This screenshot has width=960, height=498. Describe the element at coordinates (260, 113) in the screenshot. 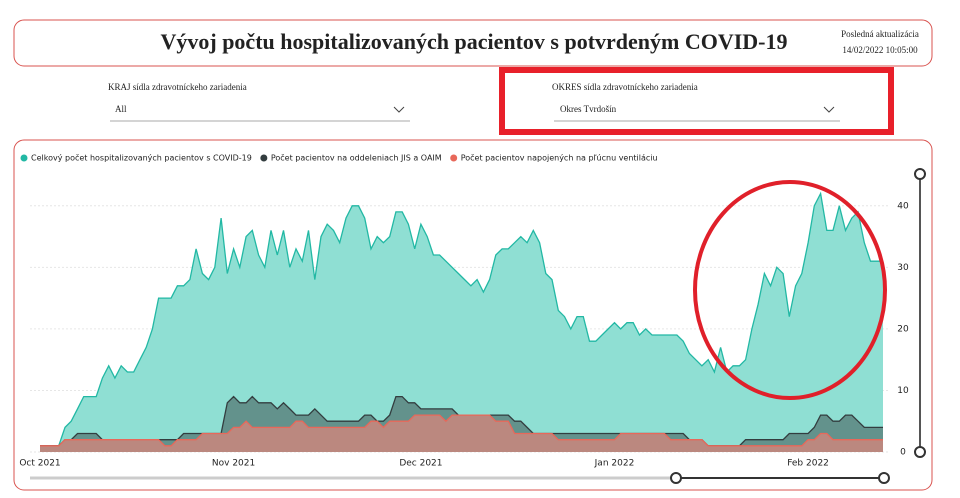

I see `dropdown: All` at that location.